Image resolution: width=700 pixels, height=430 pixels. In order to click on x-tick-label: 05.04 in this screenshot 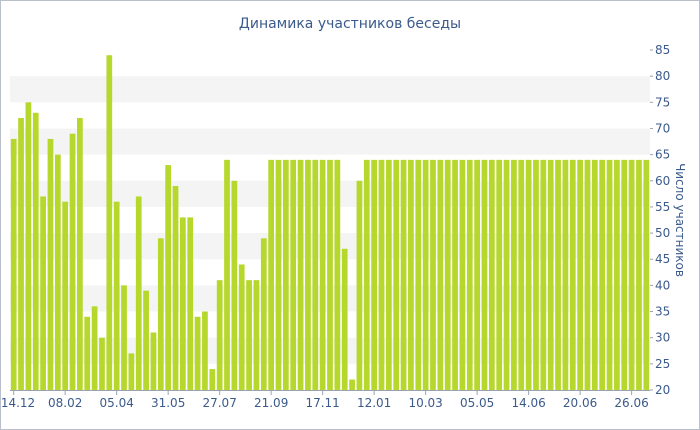, I will do `click(116, 403)`.